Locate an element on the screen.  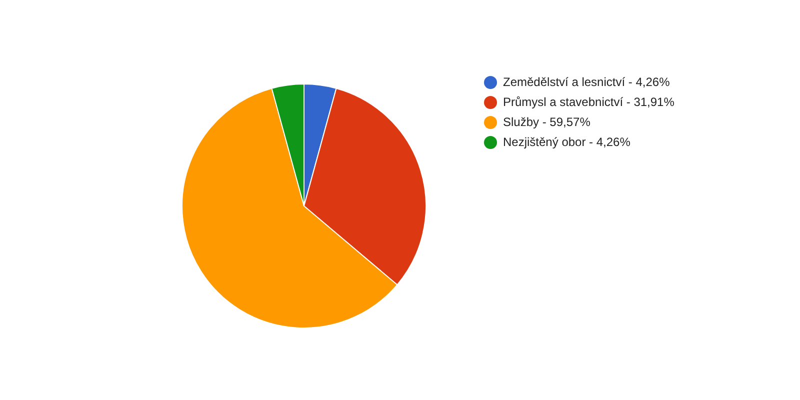
legend-label: Nezjištěný obor - 4,26% is located at coordinates (567, 142).